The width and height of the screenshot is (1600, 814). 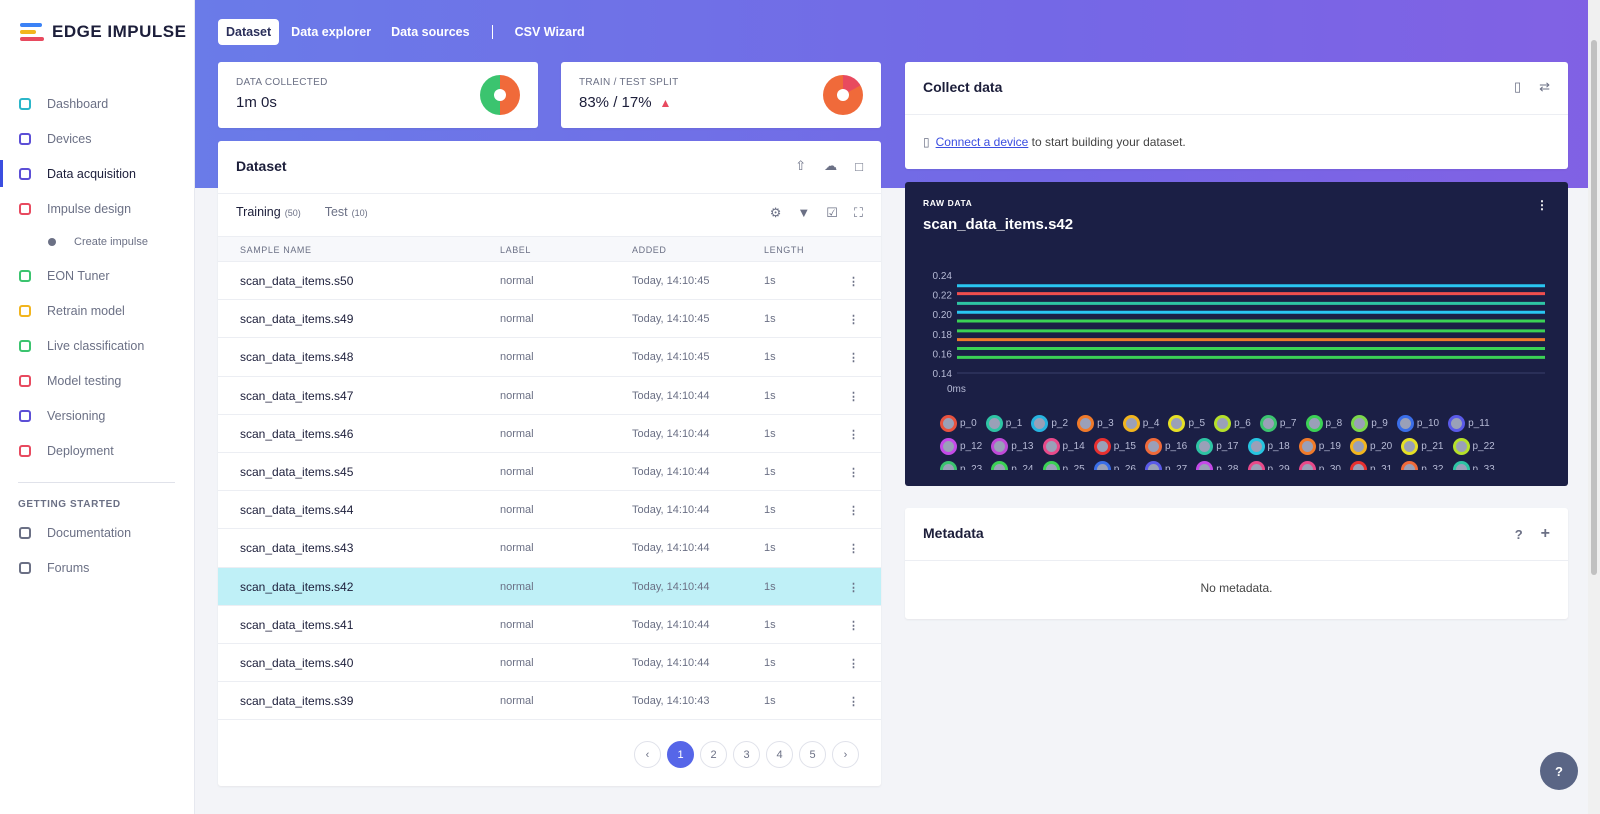 What do you see at coordinates (97, 138) in the screenshot?
I see `sidebar-item-devices: Devices` at bounding box center [97, 138].